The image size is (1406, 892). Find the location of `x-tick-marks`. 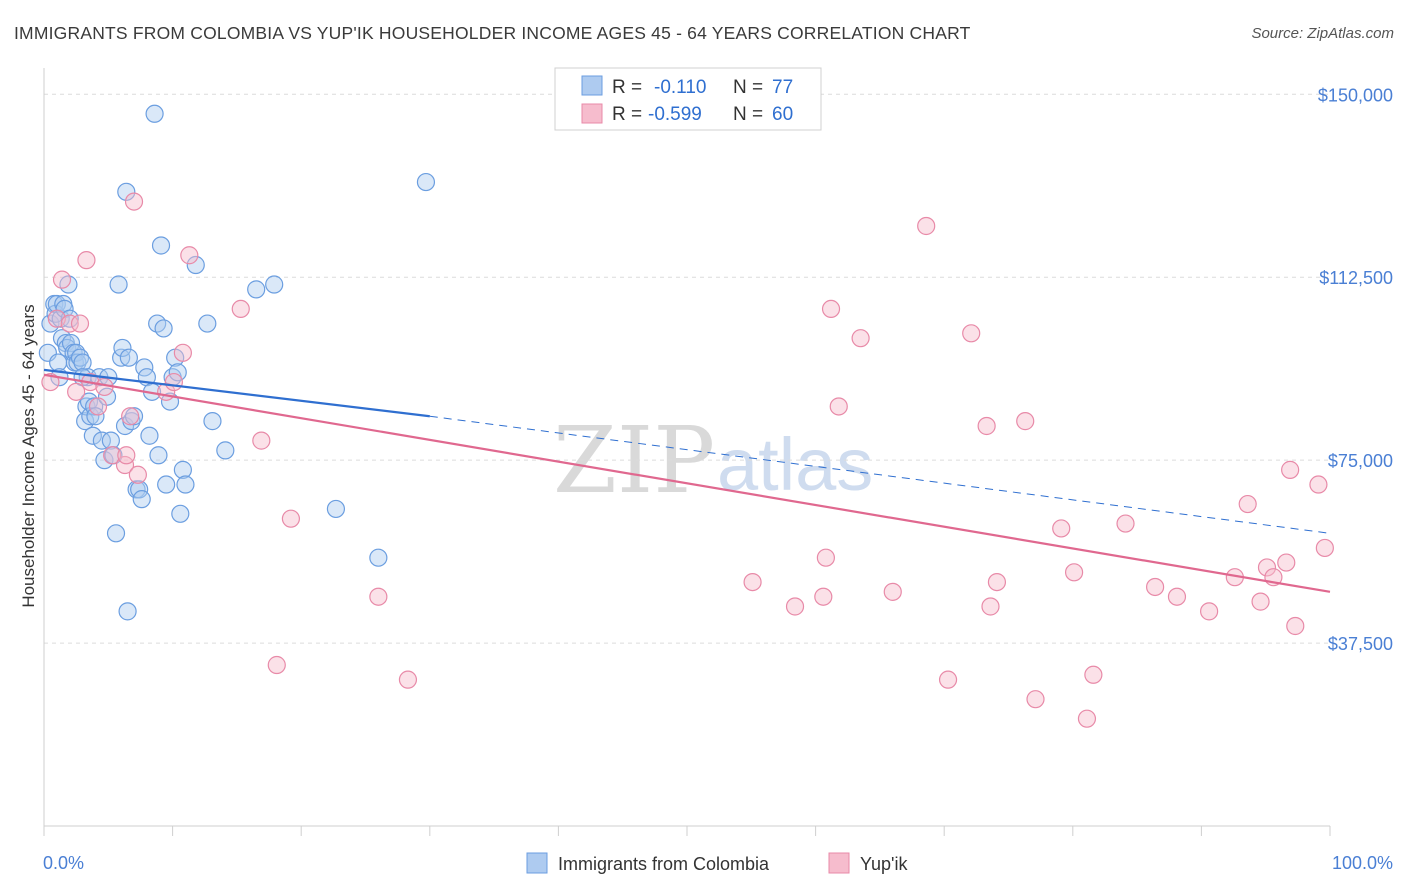

x-tick-marks is located at coordinates (687, 831).